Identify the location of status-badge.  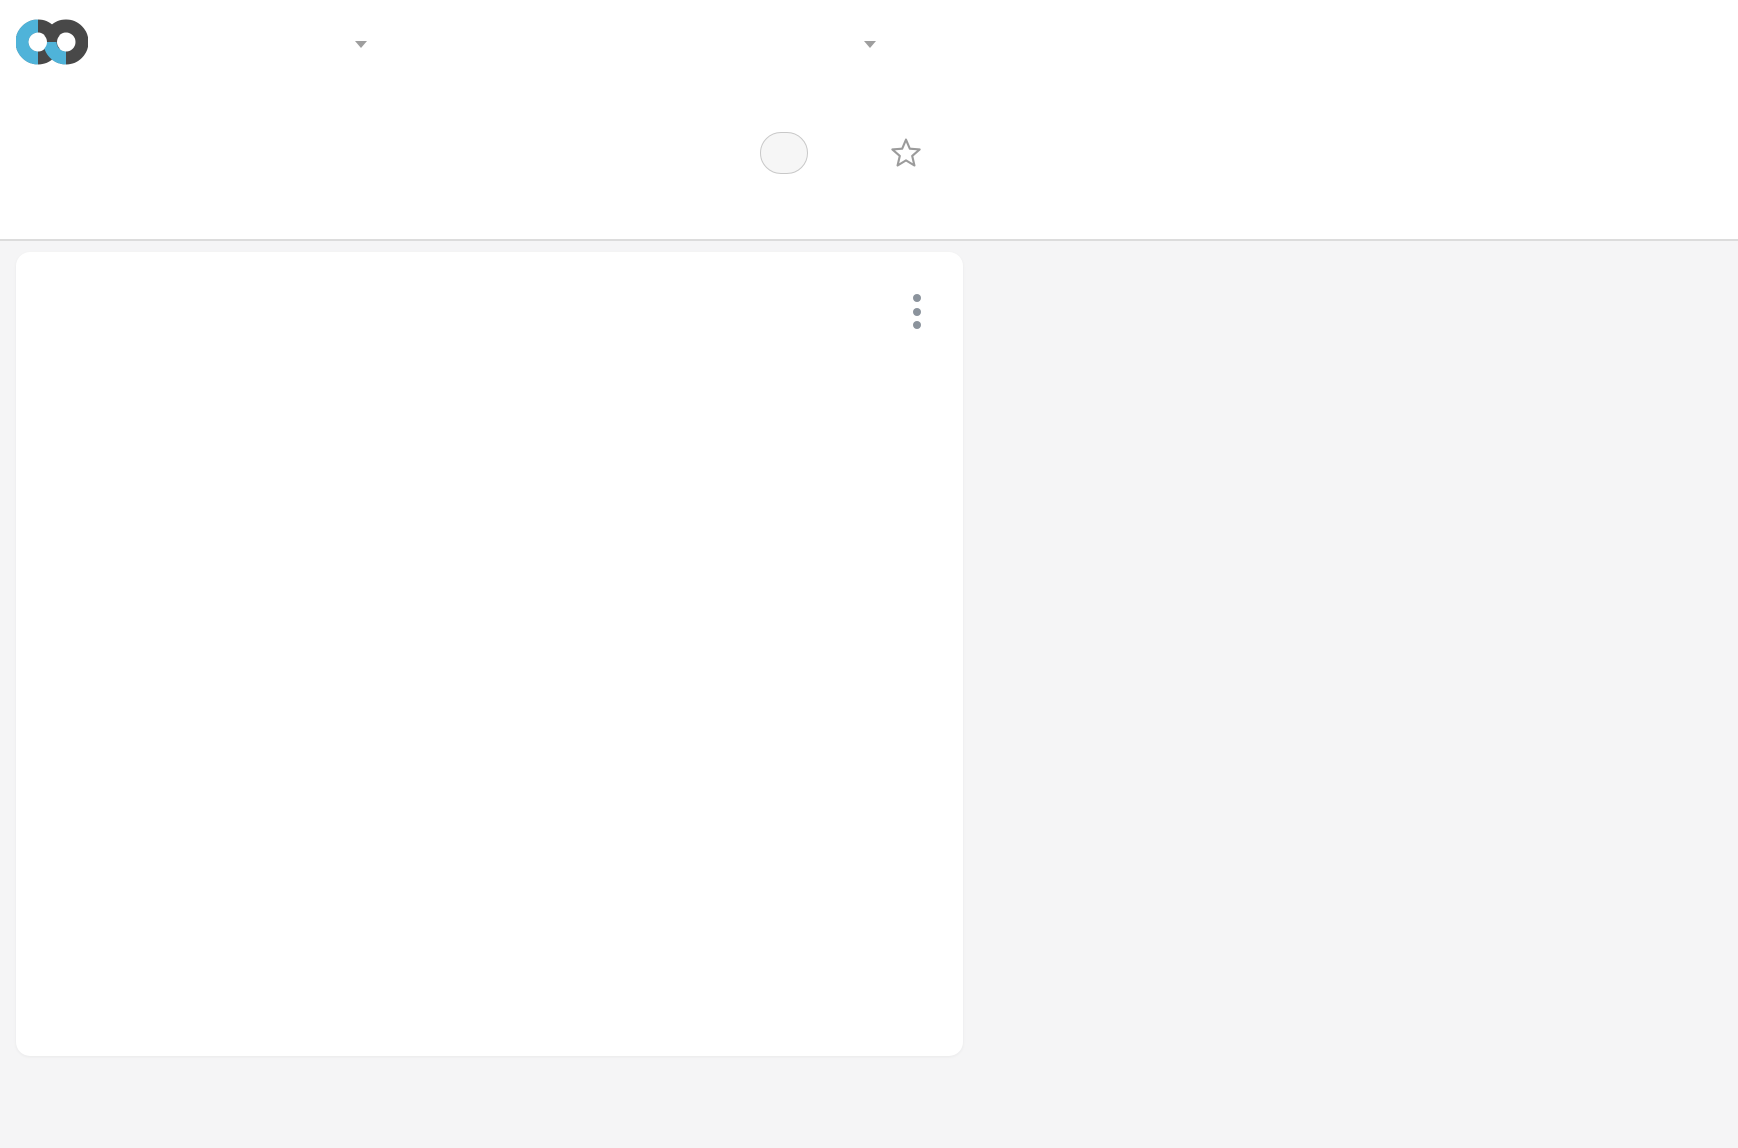
(784, 153).